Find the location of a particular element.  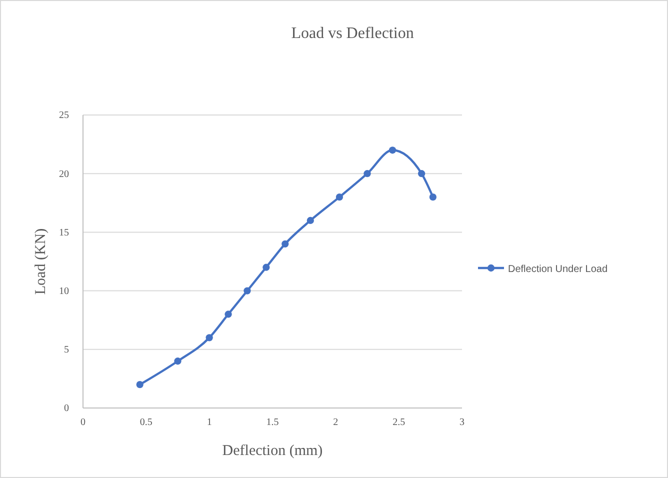

x-tick-label: 2.5 is located at coordinates (399, 422).